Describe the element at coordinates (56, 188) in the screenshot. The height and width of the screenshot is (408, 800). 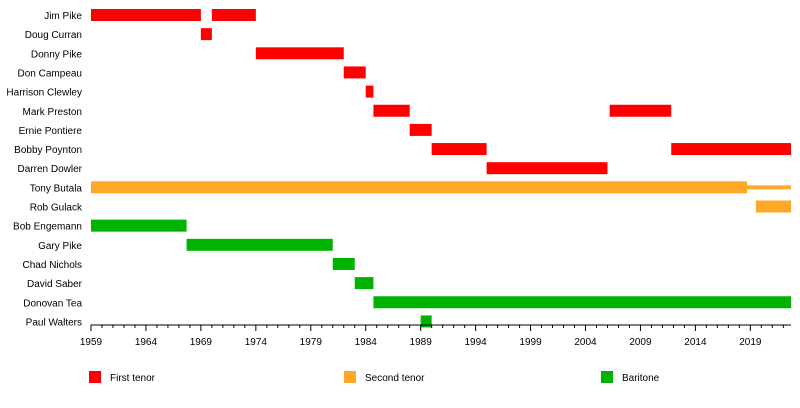
I see `member-label-tony-butala: Tony Butala` at that location.